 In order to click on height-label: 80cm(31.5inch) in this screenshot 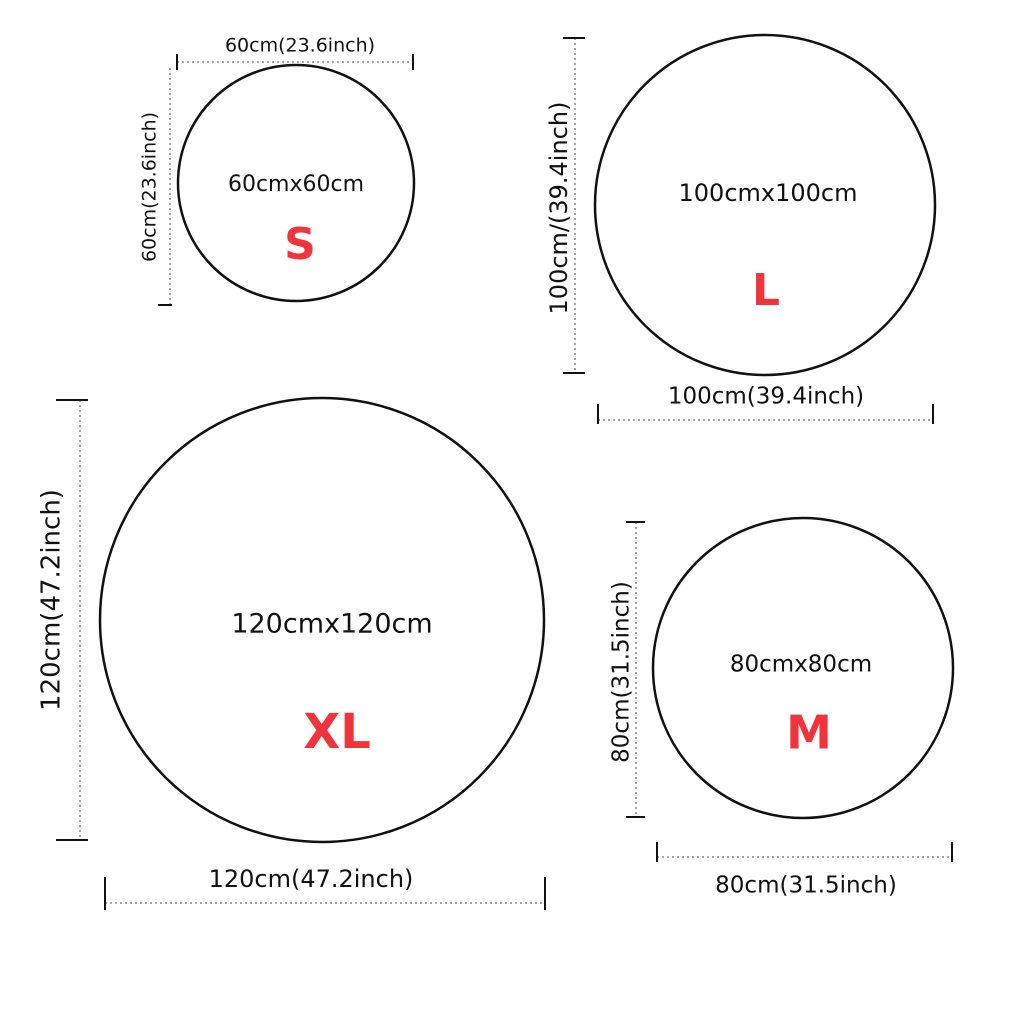, I will do `click(622, 672)`.